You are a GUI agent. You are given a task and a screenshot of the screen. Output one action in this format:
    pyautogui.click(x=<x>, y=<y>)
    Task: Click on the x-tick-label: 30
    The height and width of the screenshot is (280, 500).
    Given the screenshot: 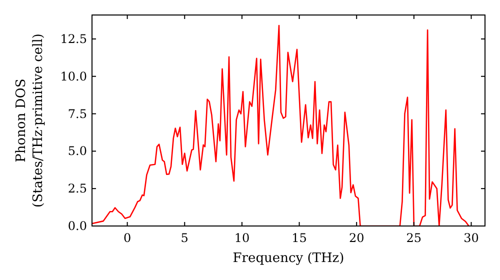 What is the action you would take?
    pyautogui.click(x=471, y=238)
    